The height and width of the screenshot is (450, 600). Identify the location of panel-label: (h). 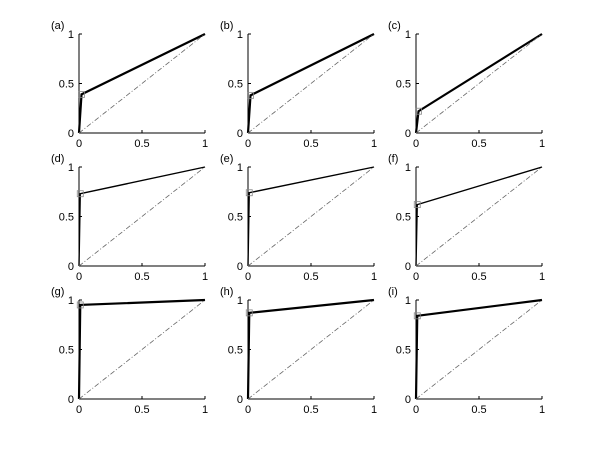
(226, 292).